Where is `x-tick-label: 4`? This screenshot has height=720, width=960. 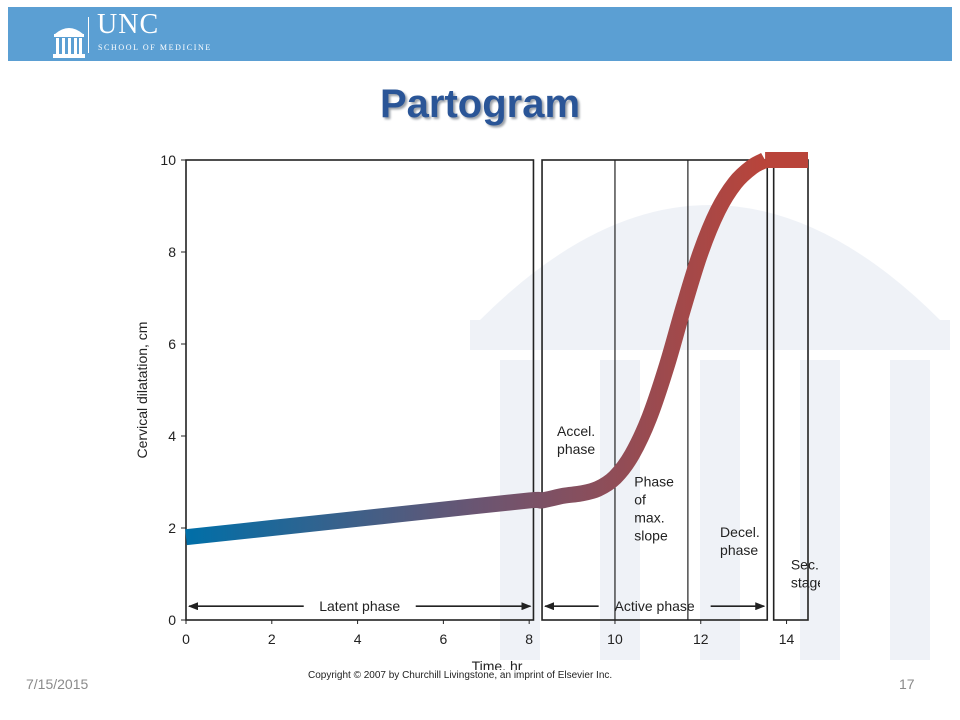 x-tick-label: 4 is located at coordinates (358, 639).